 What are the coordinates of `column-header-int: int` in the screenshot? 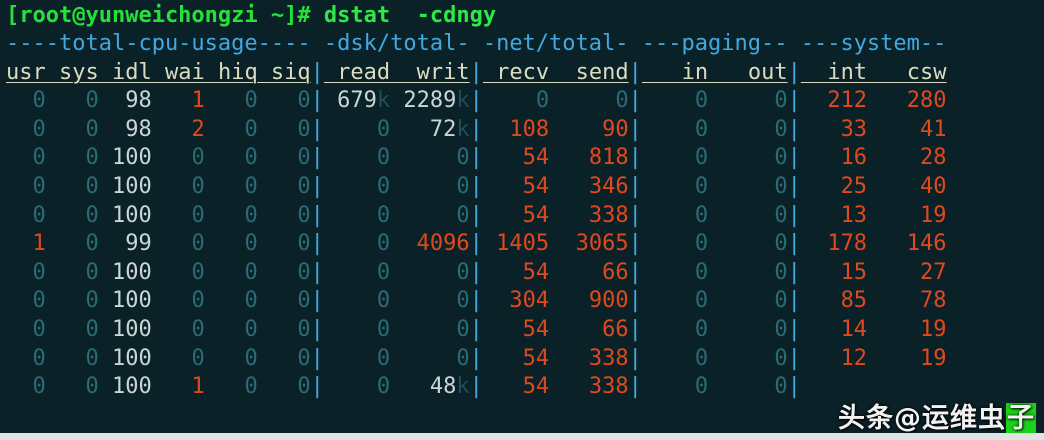 It's located at (834, 72).